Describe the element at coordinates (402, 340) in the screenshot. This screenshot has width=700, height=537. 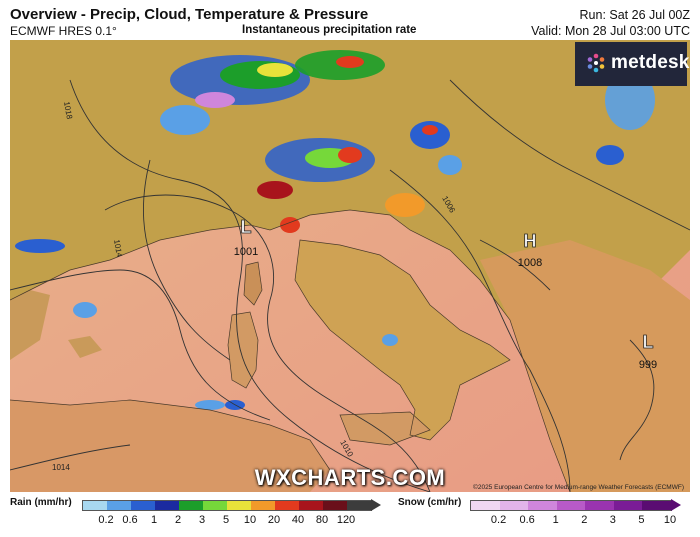
I see `italian-peninsula` at that location.